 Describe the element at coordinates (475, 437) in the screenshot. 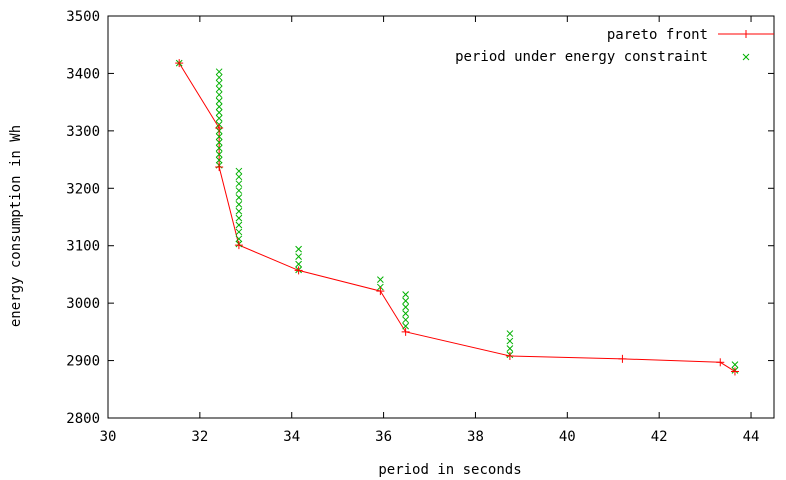

I see `x-tick-label: 38` at that location.